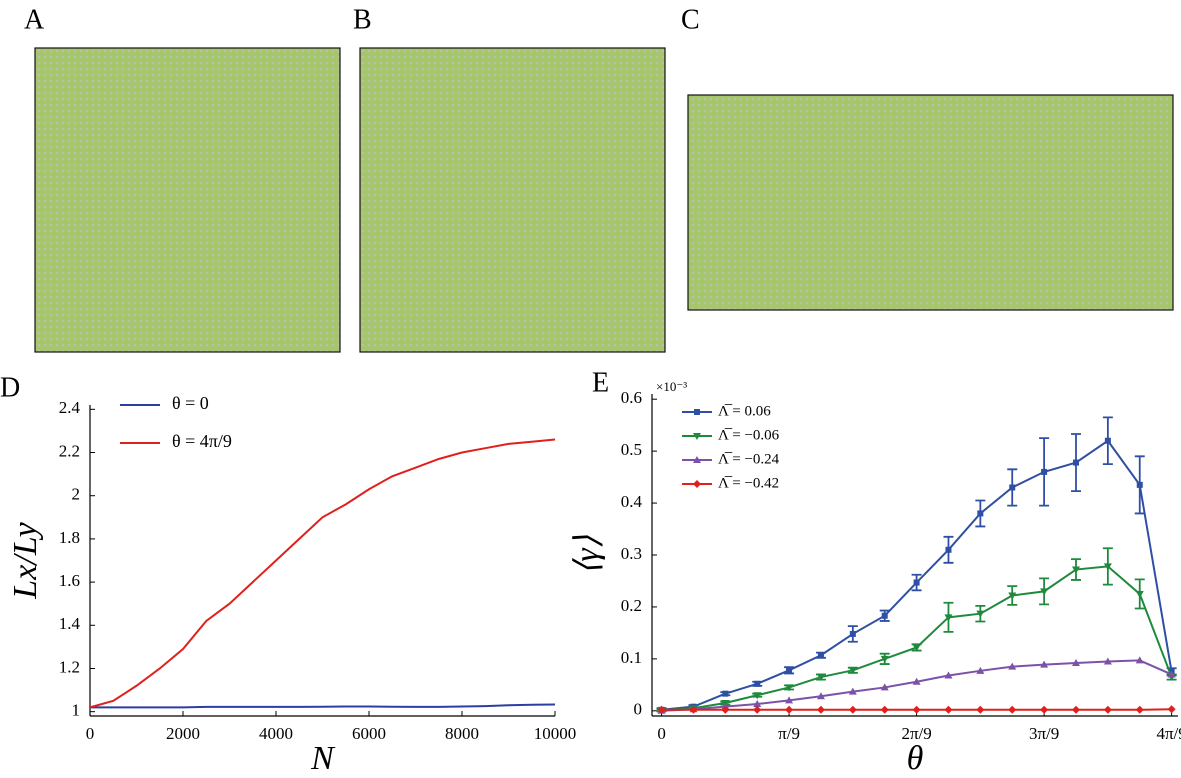  I want to click on axis-multiplier: ×10⁻³, so click(671, 386).